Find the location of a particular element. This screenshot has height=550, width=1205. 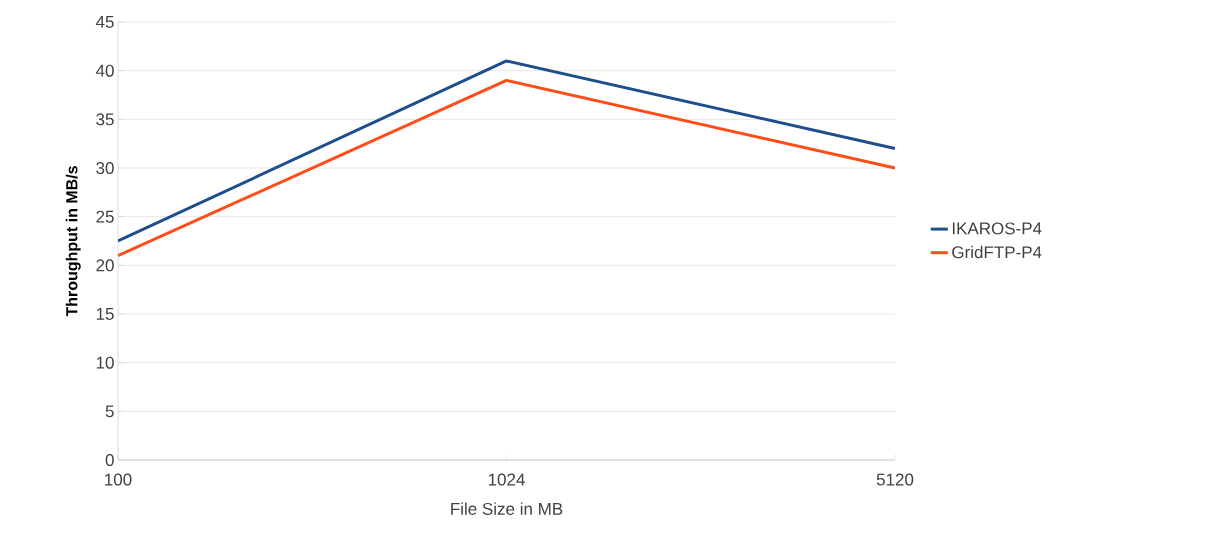

y-tick-label: 30 is located at coordinates (105, 168).